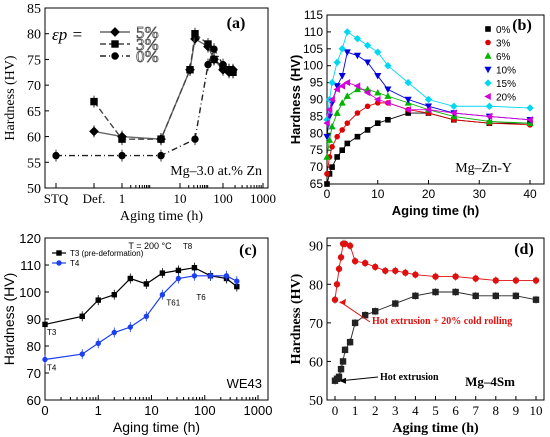 This screenshot has width=550, height=437. I want to click on y-axis-label: Hardness (HV), so click(10, 97).